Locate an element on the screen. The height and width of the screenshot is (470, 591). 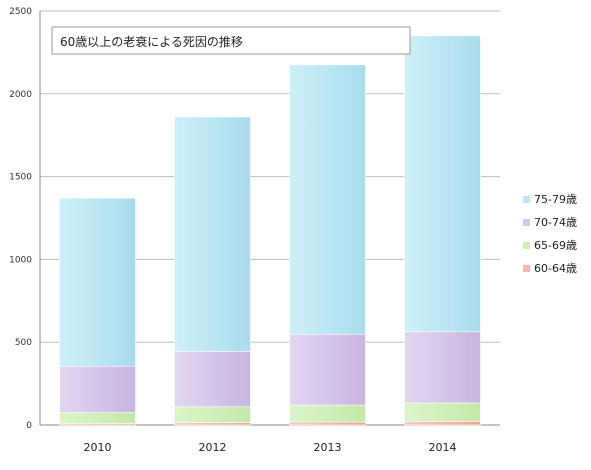
y-tick-label: 2500 is located at coordinates (20, 12).